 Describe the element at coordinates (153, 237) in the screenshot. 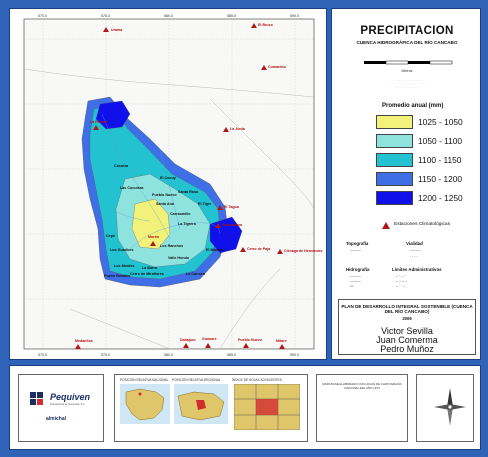

I see `station-label: Morón` at that location.